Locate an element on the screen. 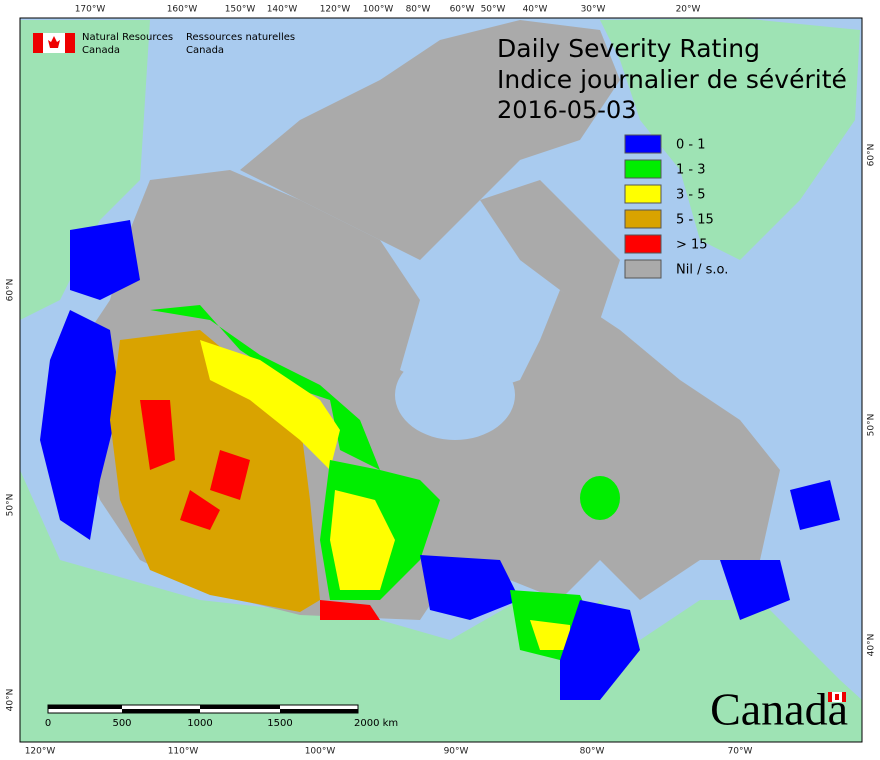 This screenshot has height=760, width=880. legend-label: 5 - 15 is located at coordinates (695, 220).